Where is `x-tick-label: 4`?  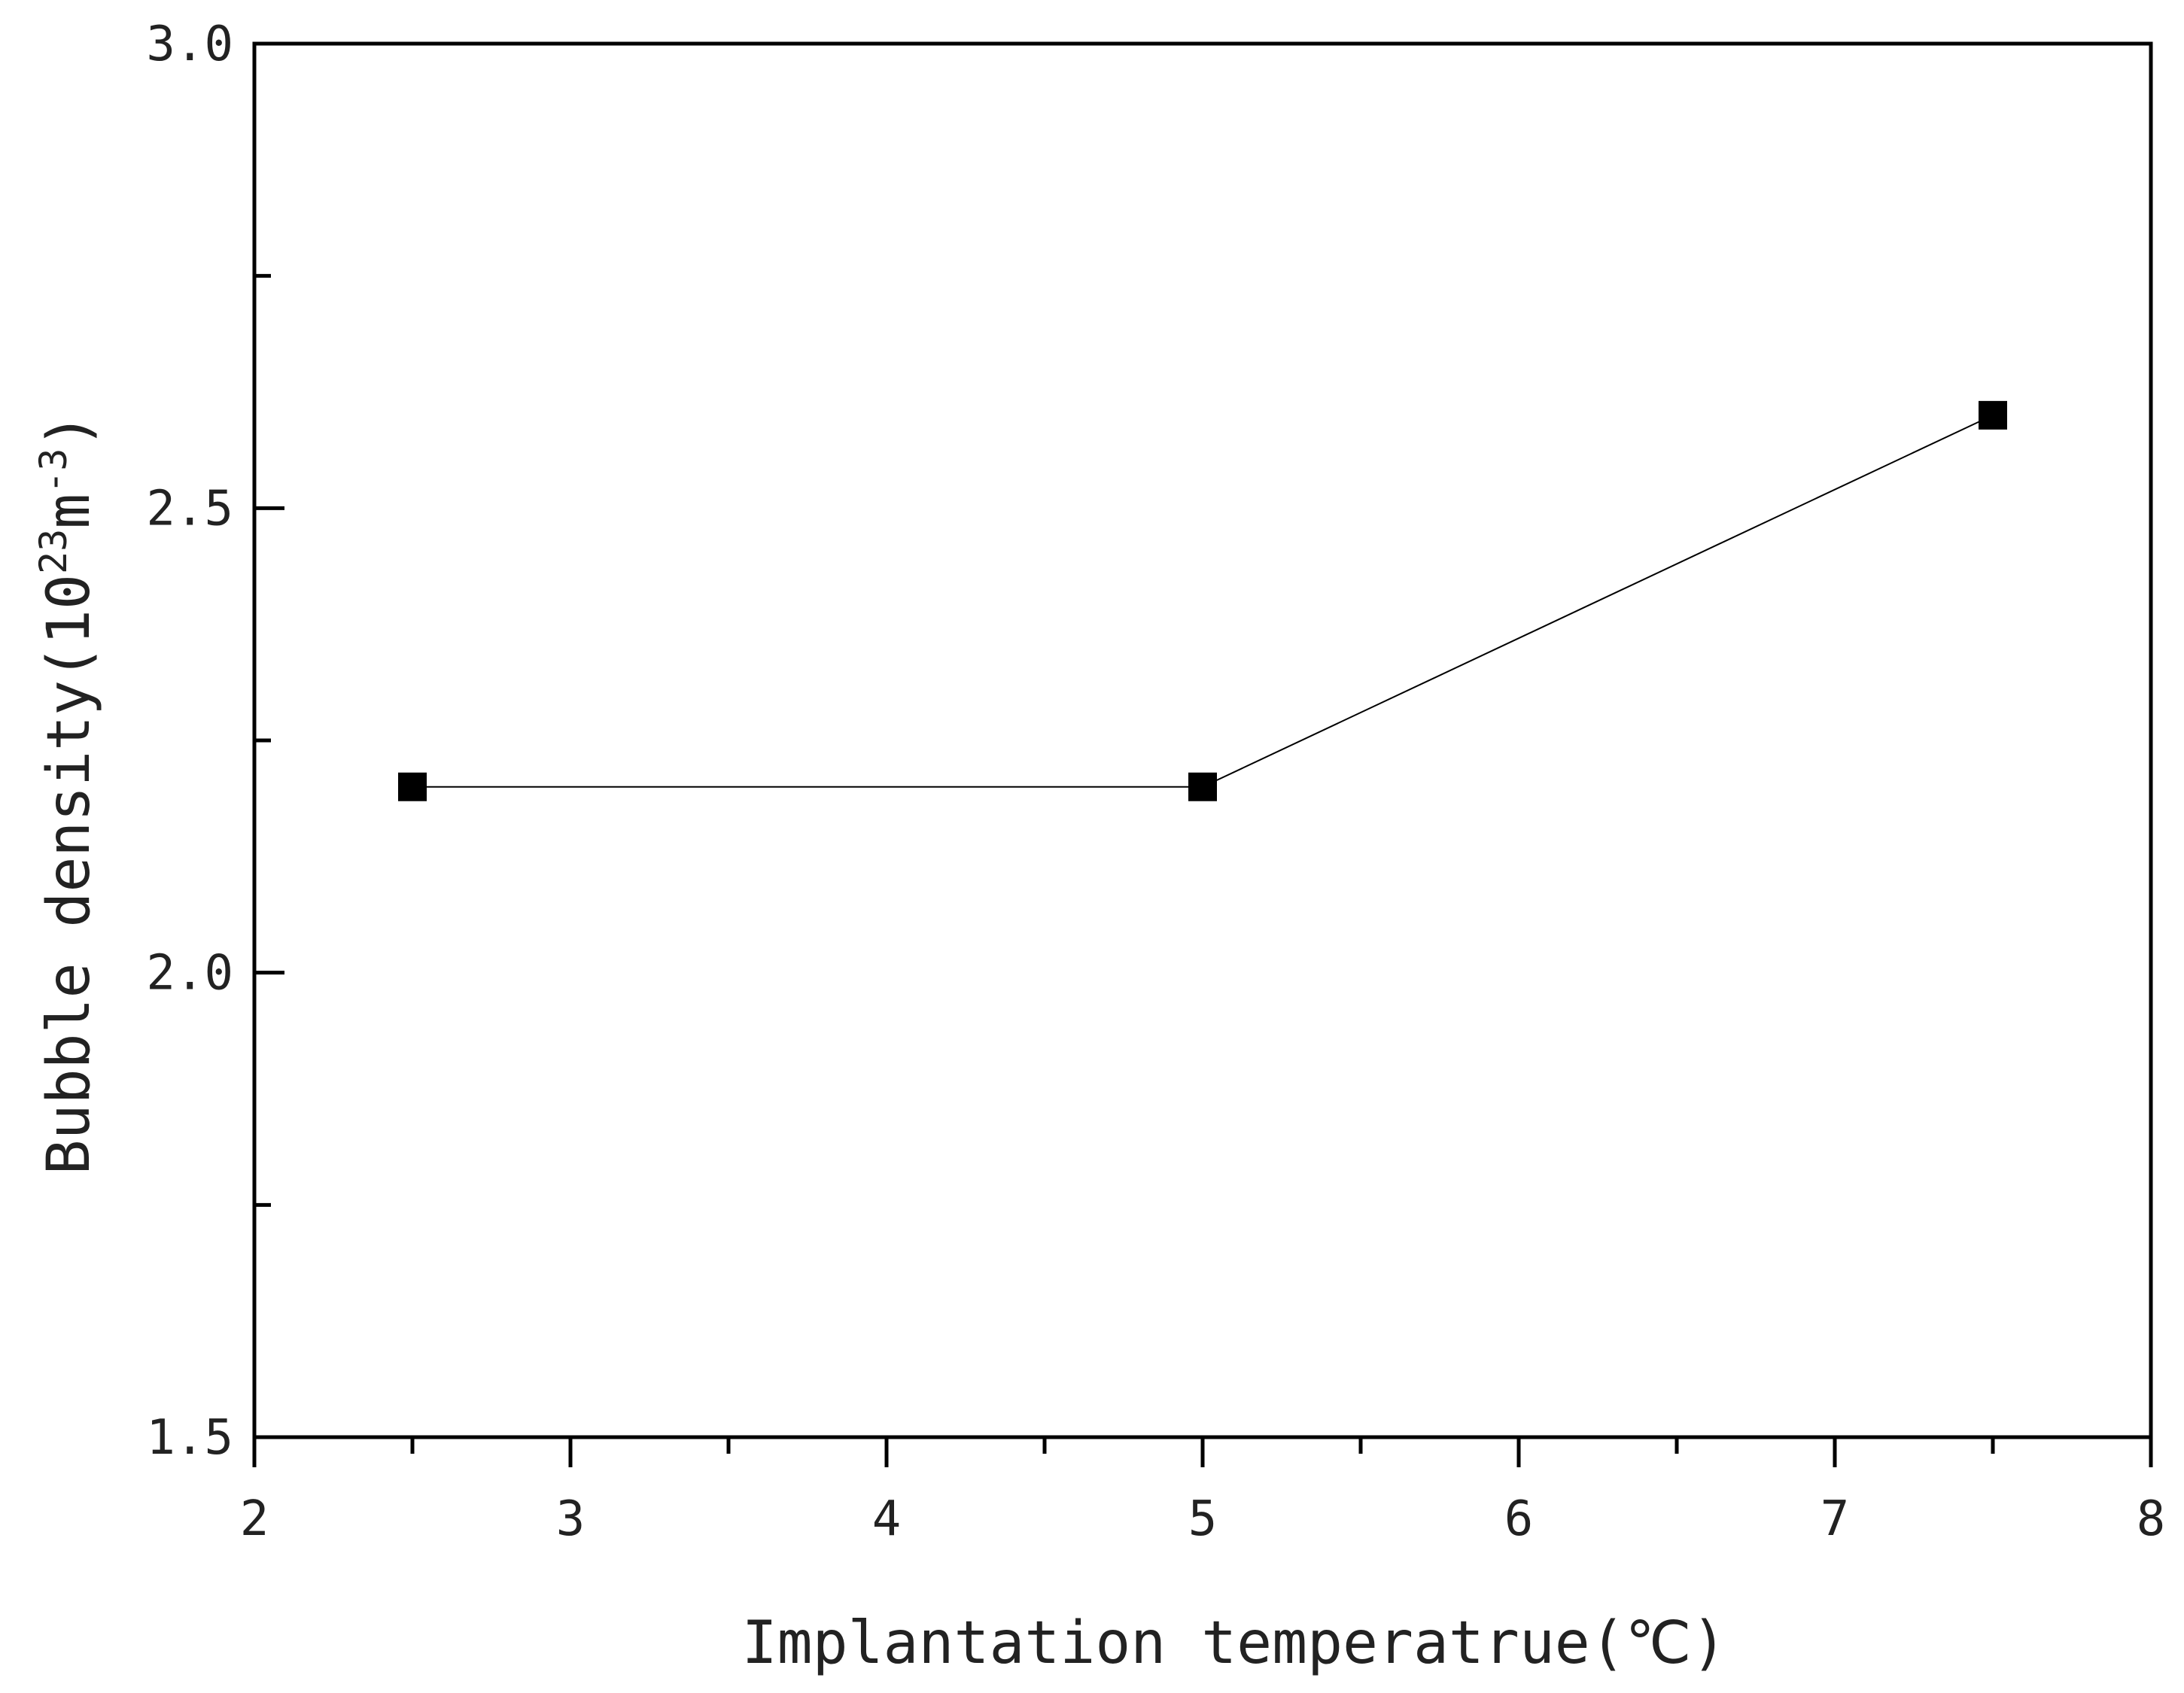 x-tick-label: 4 is located at coordinates (887, 1519).